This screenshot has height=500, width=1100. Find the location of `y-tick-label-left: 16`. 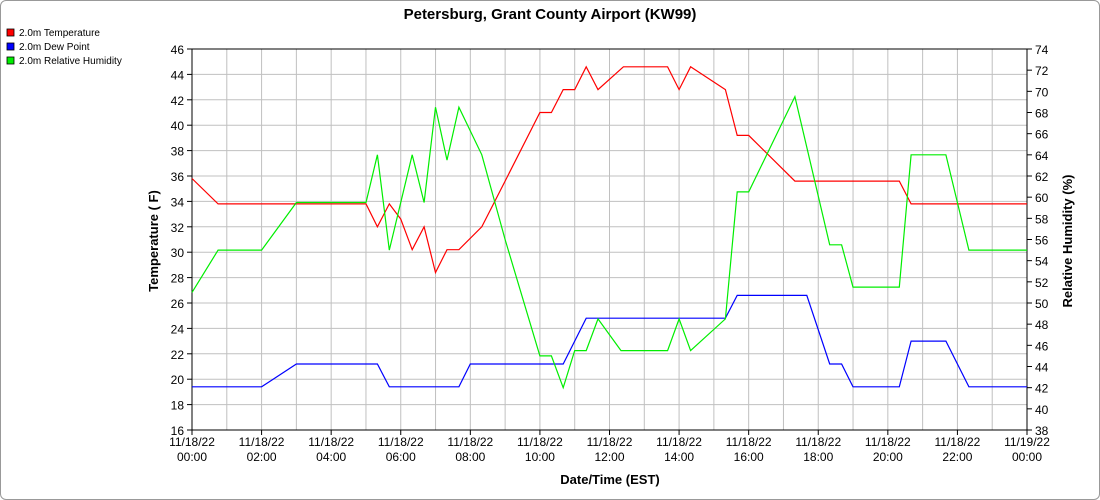

y-tick-label-left: 16 is located at coordinates (178, 431).